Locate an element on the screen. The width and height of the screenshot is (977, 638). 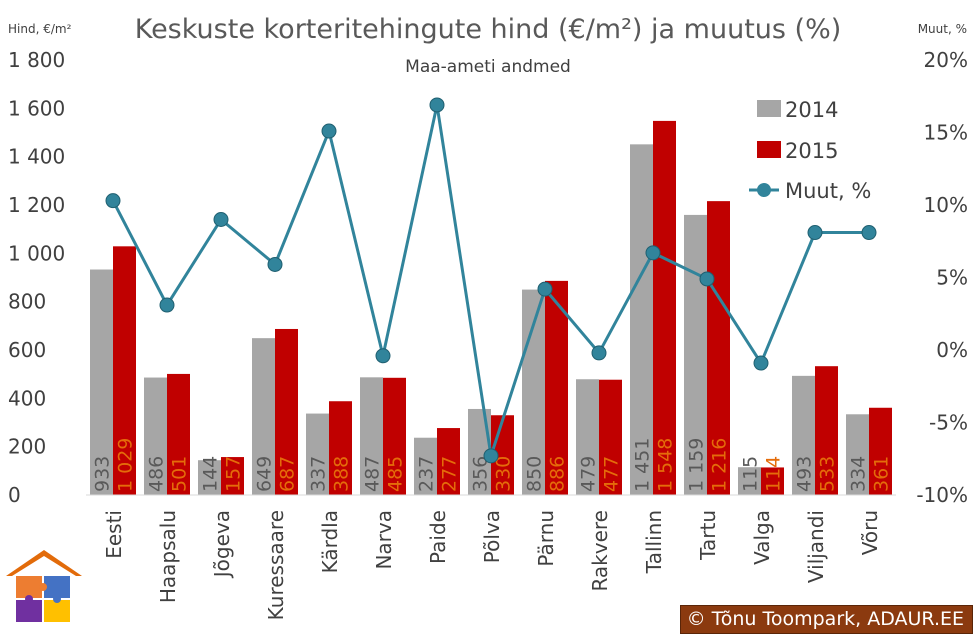
left-tick-label: 600 is located at coordinates (27, 350).